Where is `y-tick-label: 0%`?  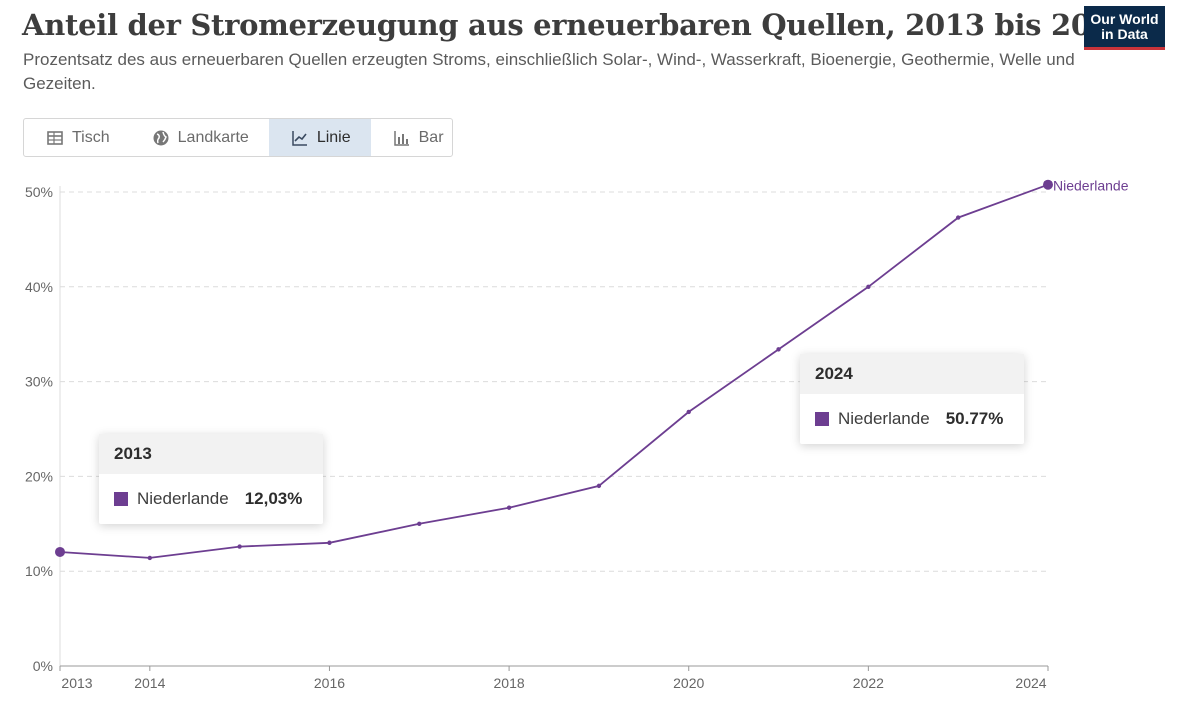 y-tick-label: 0% is located at coordinates (43, 666).